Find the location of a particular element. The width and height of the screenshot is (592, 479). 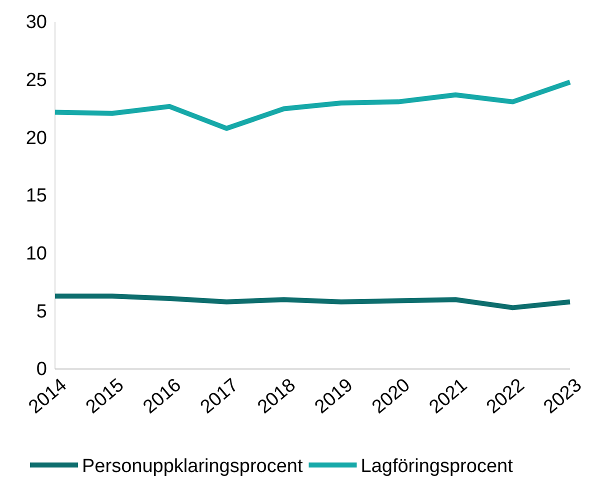

y-tick-label: 15 is located at coordinates (36, 196).